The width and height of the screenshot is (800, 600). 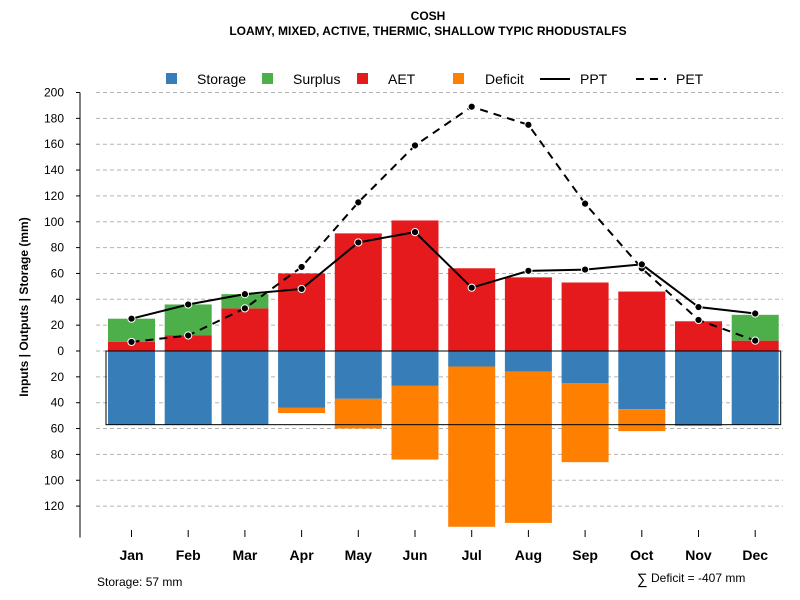 I want to click on storage-capacity-box, so click(x=443, y=388).